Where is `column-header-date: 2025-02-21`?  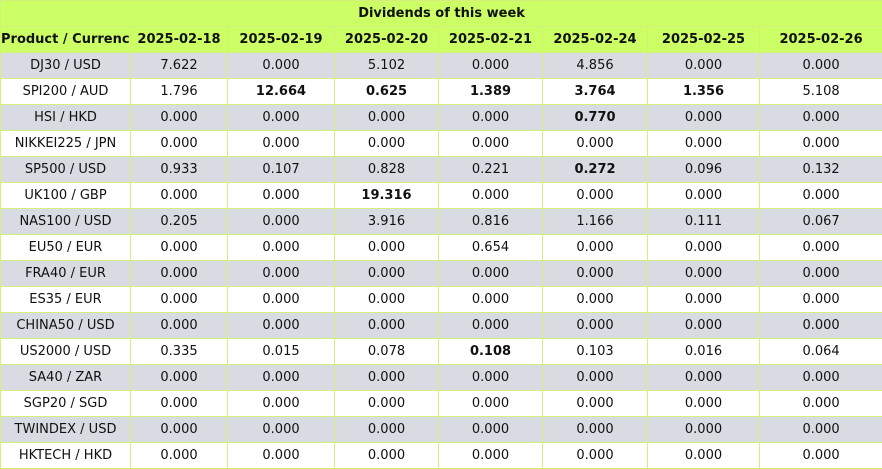
column-header-date: 2025-02-21 is located at coordinates (490, 39).